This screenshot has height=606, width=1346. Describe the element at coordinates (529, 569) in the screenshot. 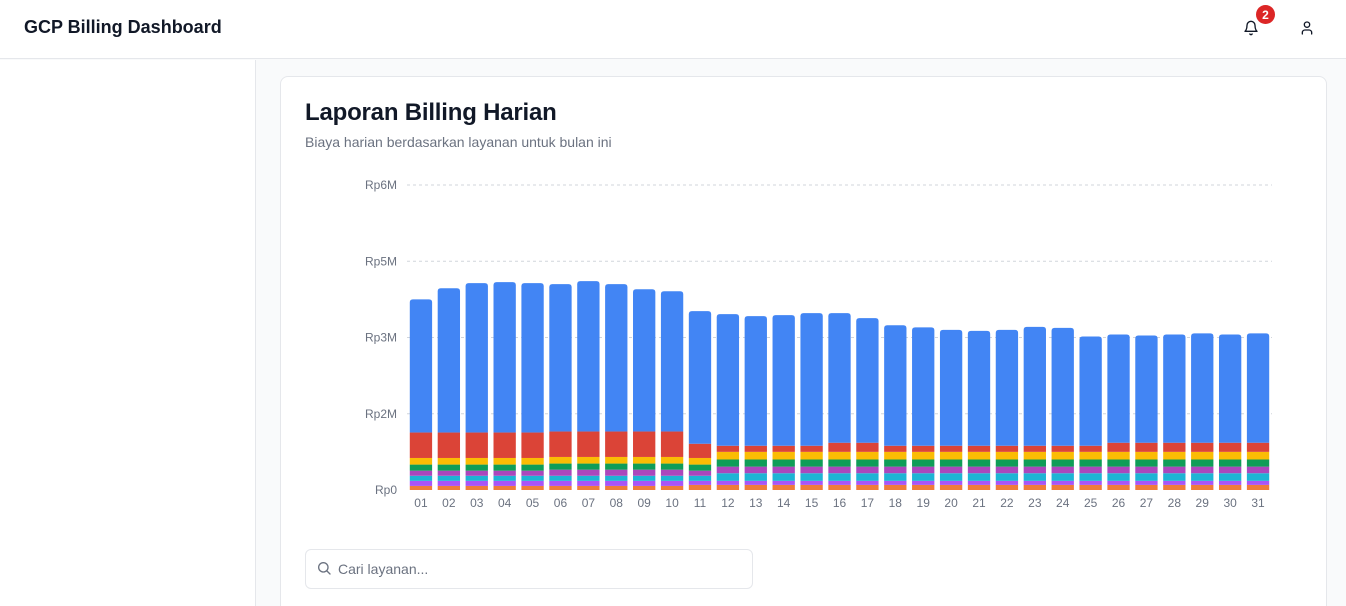

I see `search-box` at that location.